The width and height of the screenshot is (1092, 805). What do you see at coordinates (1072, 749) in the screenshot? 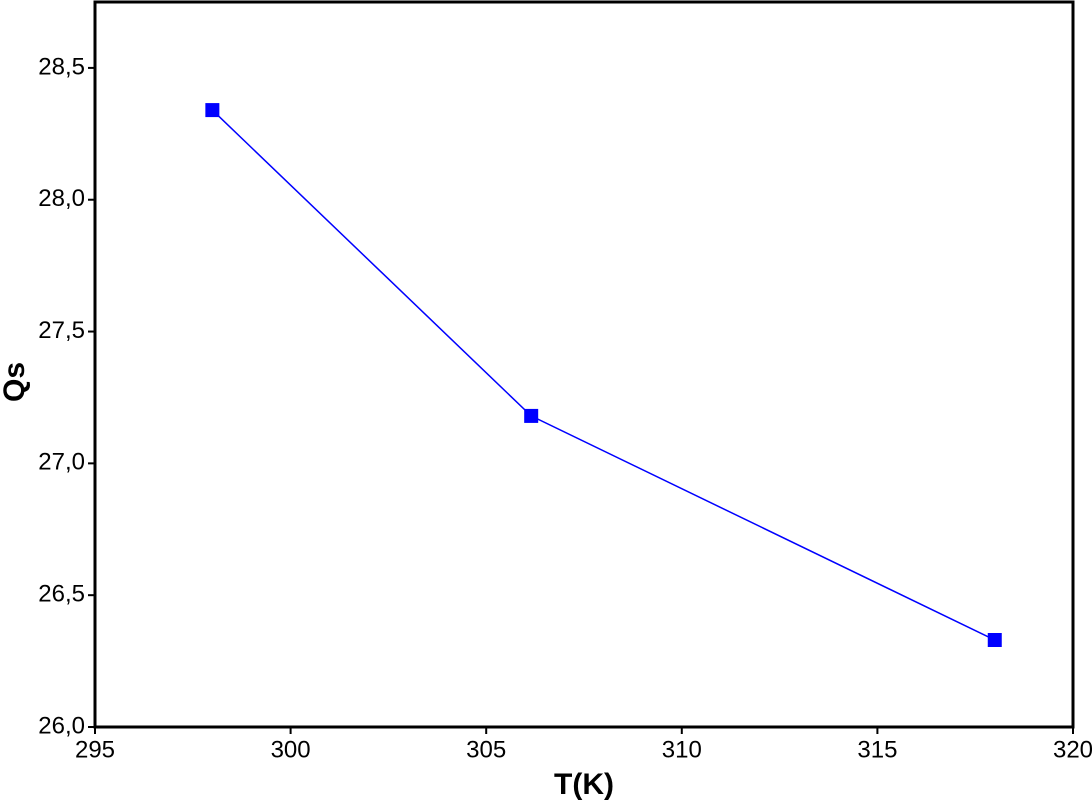
I see `x-tick-label: 320` at bounding box center [1072, 749].